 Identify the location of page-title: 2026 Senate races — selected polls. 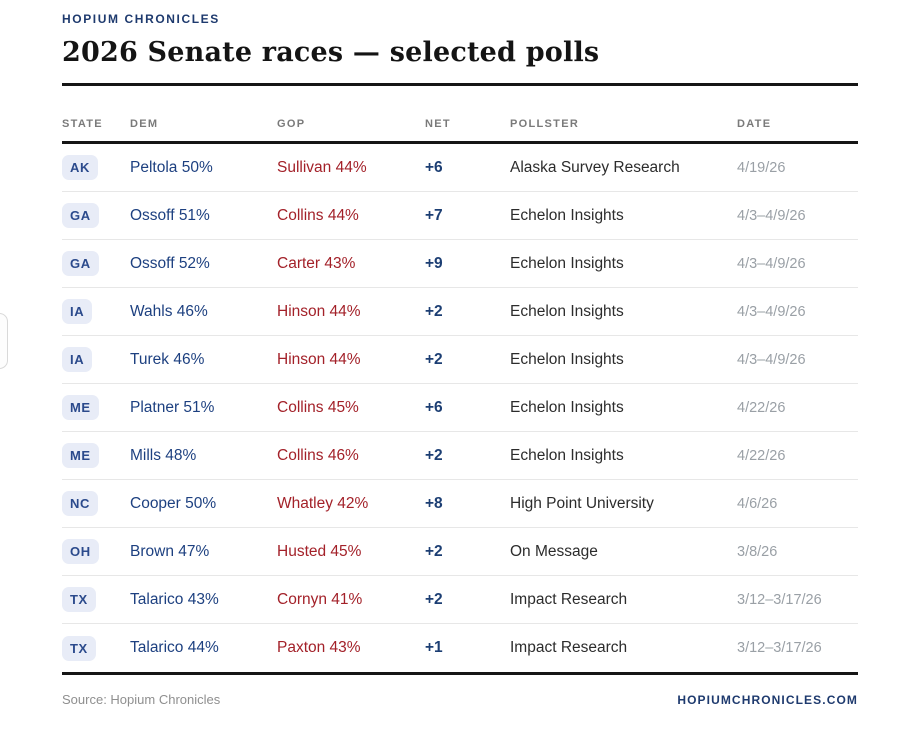
(331, 52).